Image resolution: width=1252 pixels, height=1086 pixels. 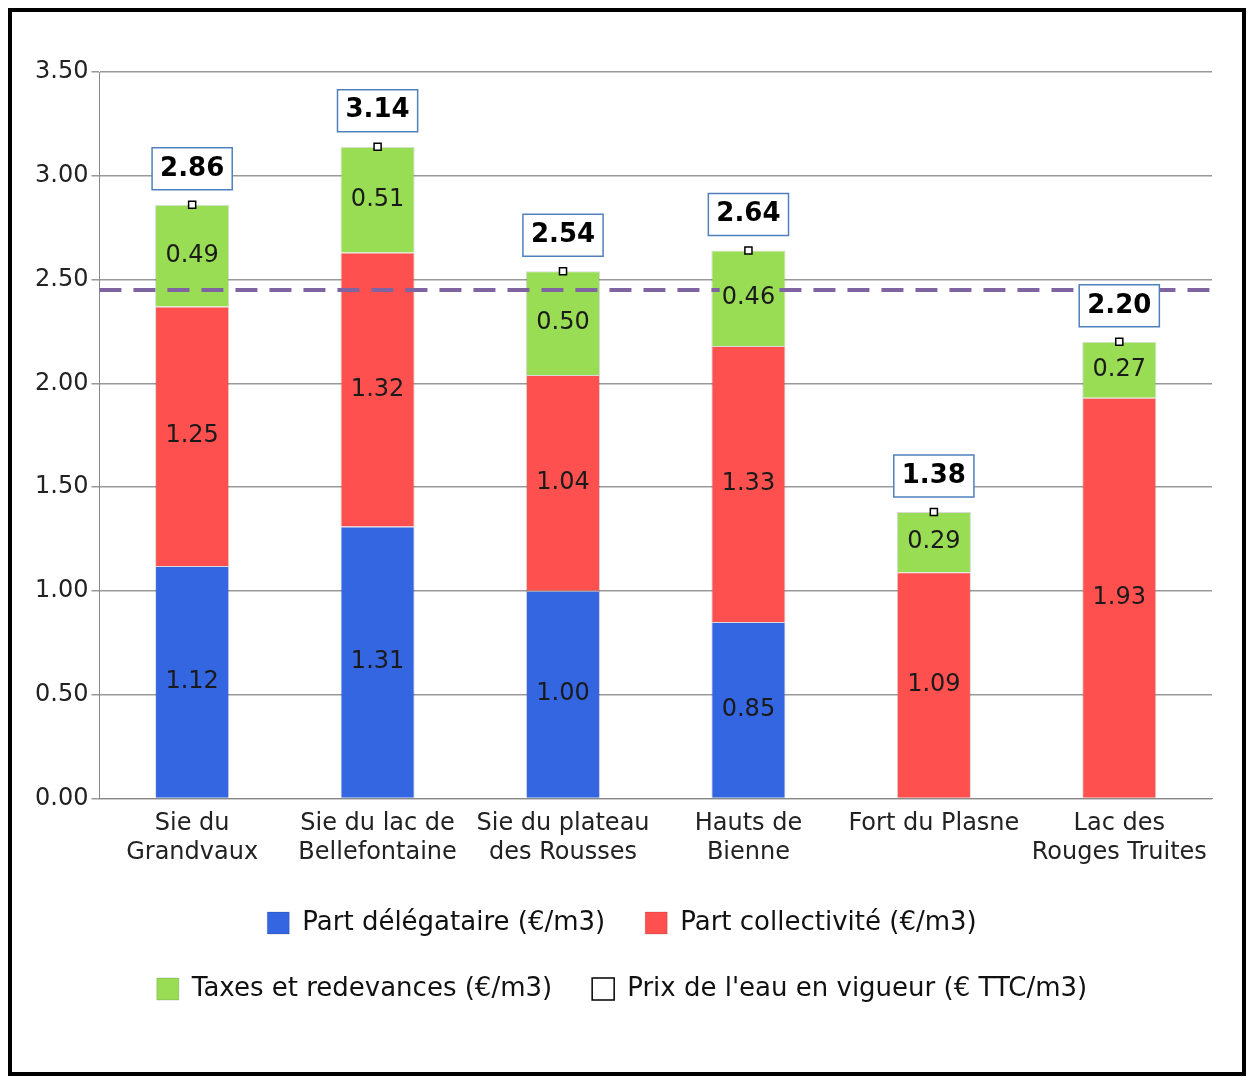 What do you see at coordinates (933, 473) in the screenshot?
I see `data-label: 1.38` at bounding box center [933, 473].